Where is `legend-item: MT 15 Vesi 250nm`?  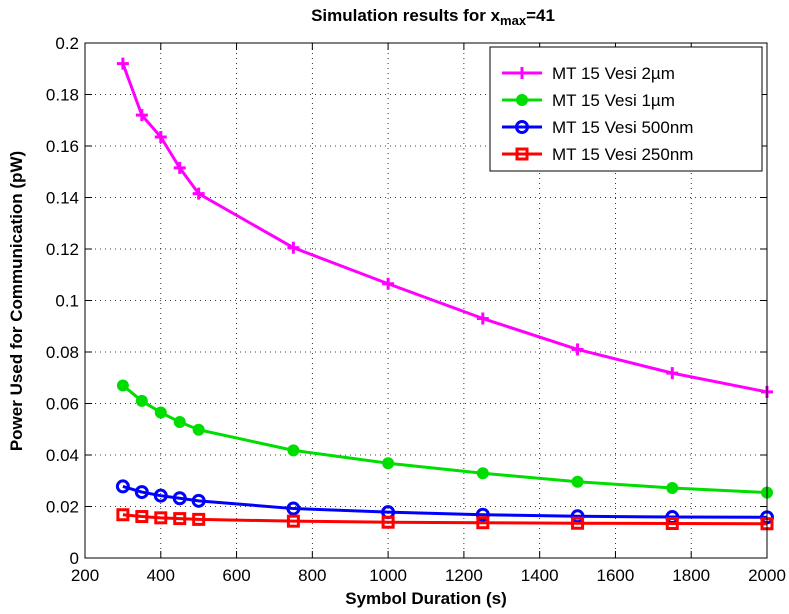
legend-item: MT 15 Vesi 250nm is located at coordinates (597, 154).